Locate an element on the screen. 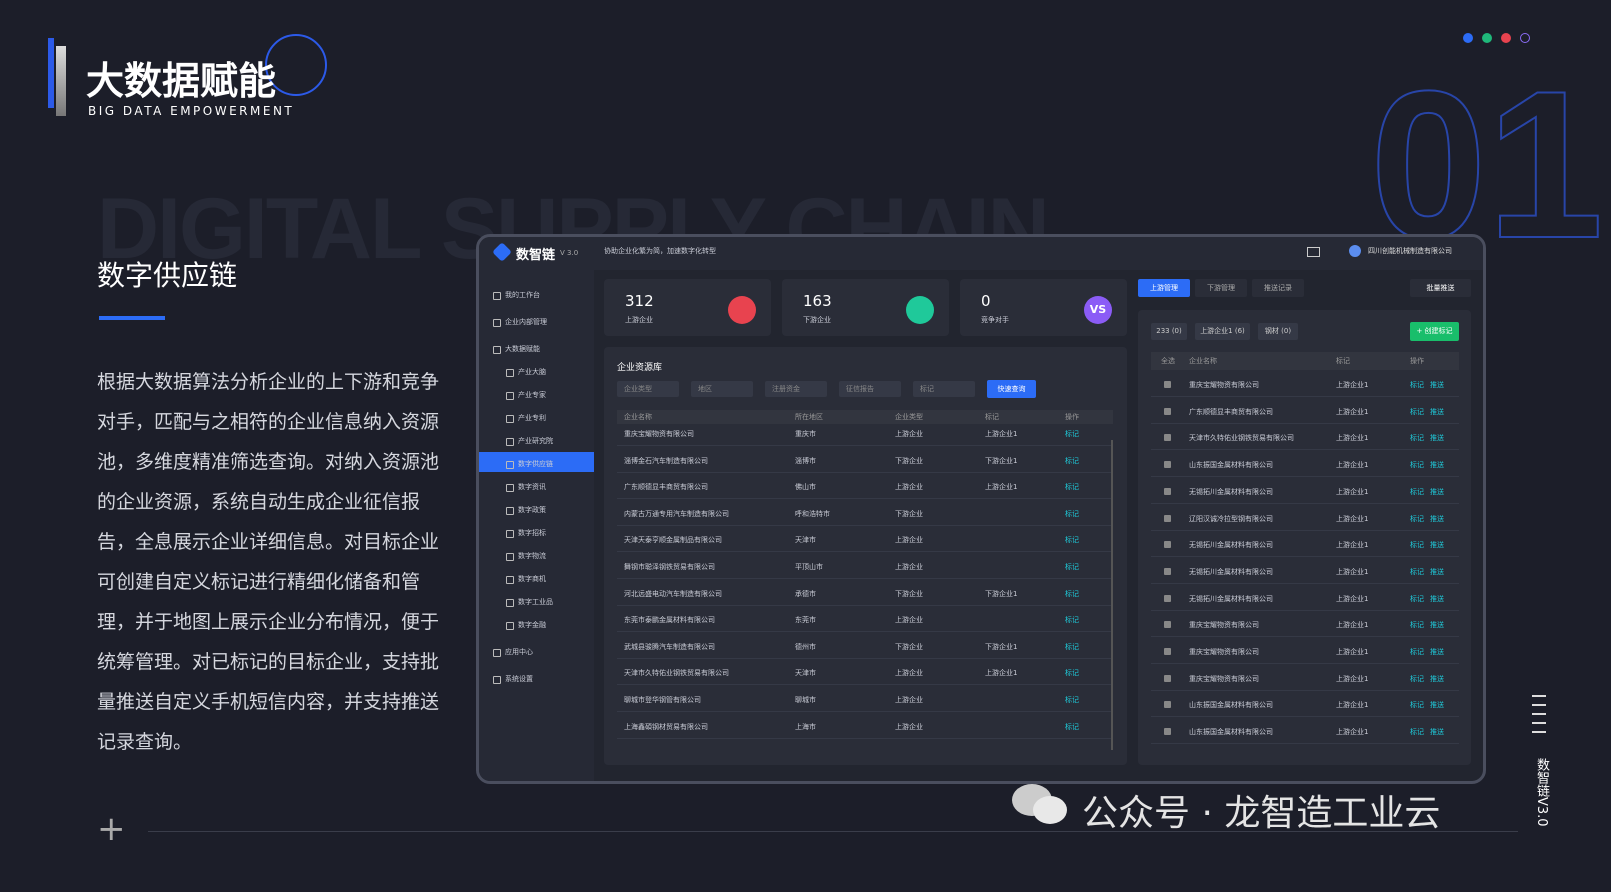  create-button: + 创建标记 is located at coordinates (1434, 331).